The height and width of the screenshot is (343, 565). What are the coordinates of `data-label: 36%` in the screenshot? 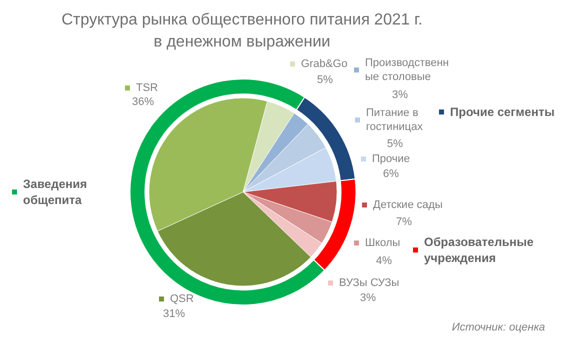 It's located at (143, 102).